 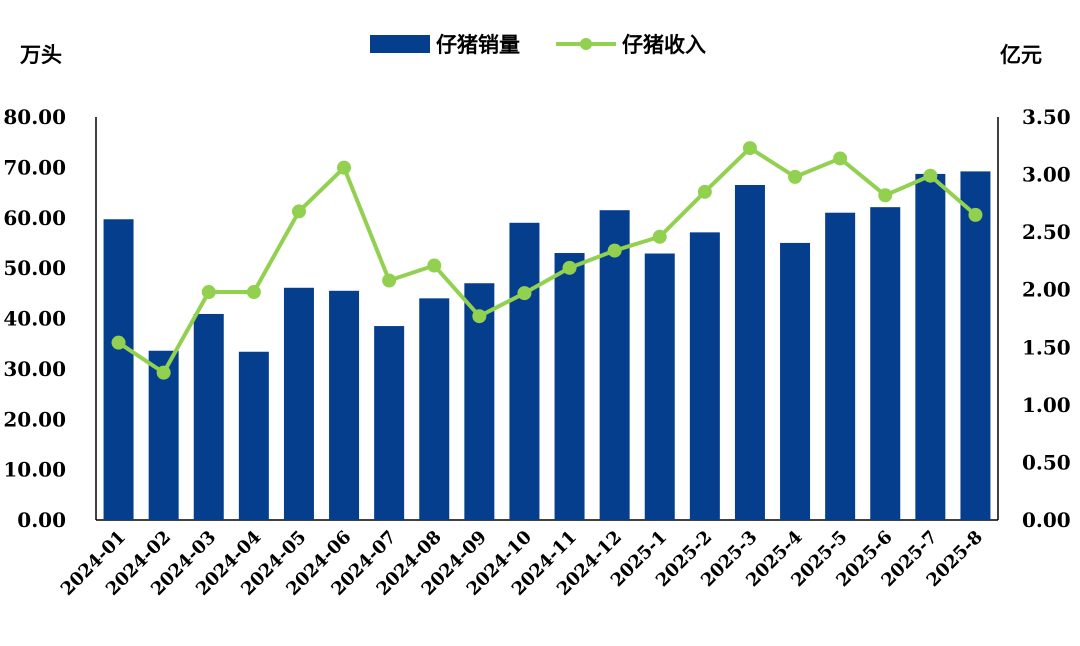 What do you see at coordinates (1046, 462) in the screenshot?
I see `y-right-tick-label: 0.50` at bounding box center [1046, 462].